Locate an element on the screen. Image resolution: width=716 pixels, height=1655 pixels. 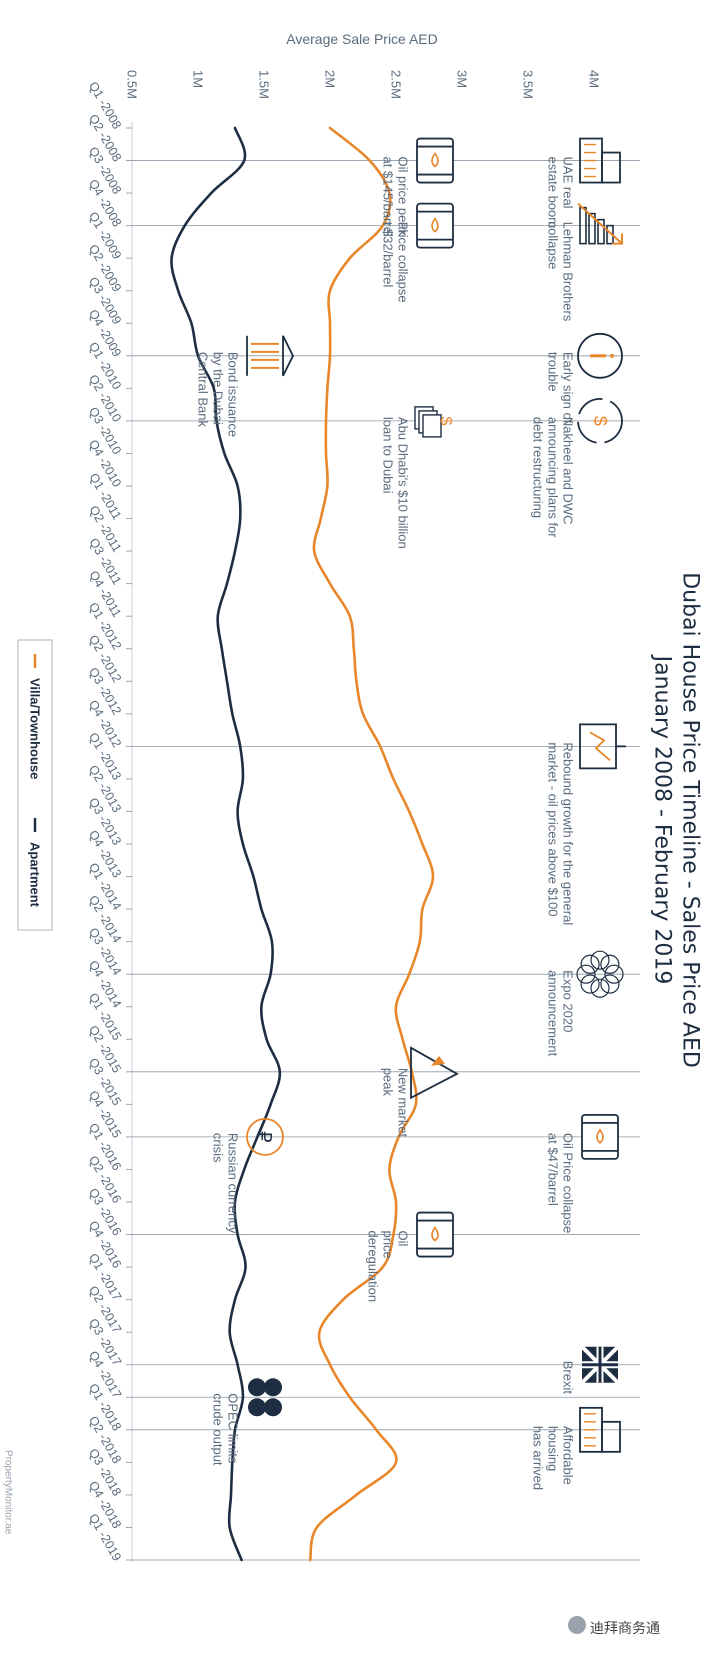
watermark: 迪拜商务通 is located at coordinates (625, 1629).